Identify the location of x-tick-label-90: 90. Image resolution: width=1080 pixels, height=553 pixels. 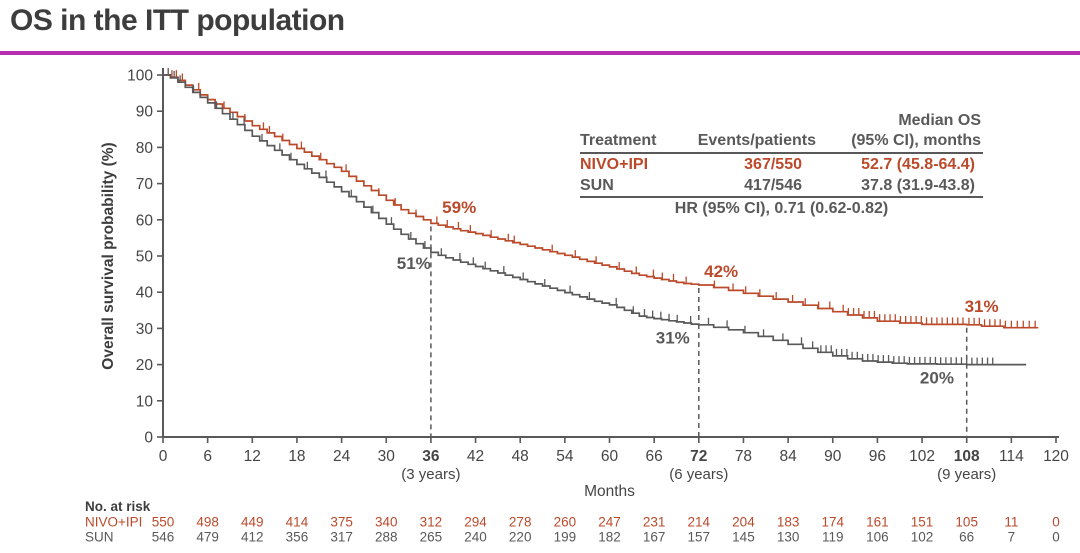
(833, 456).